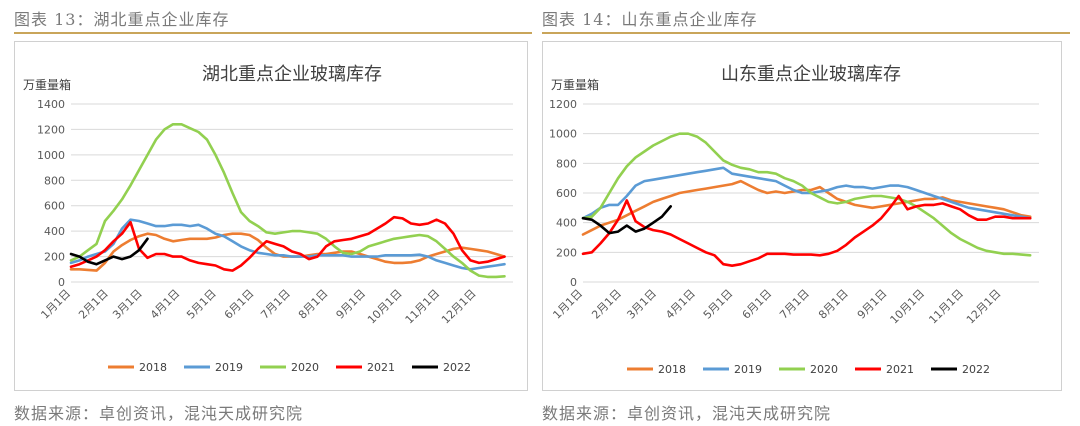 This screenshot has width=1080, height=426. Describe the element at coordinates (811, 74) in the screenshot. I see `chart-title: 山东重点企业玻璃库存` at that location.